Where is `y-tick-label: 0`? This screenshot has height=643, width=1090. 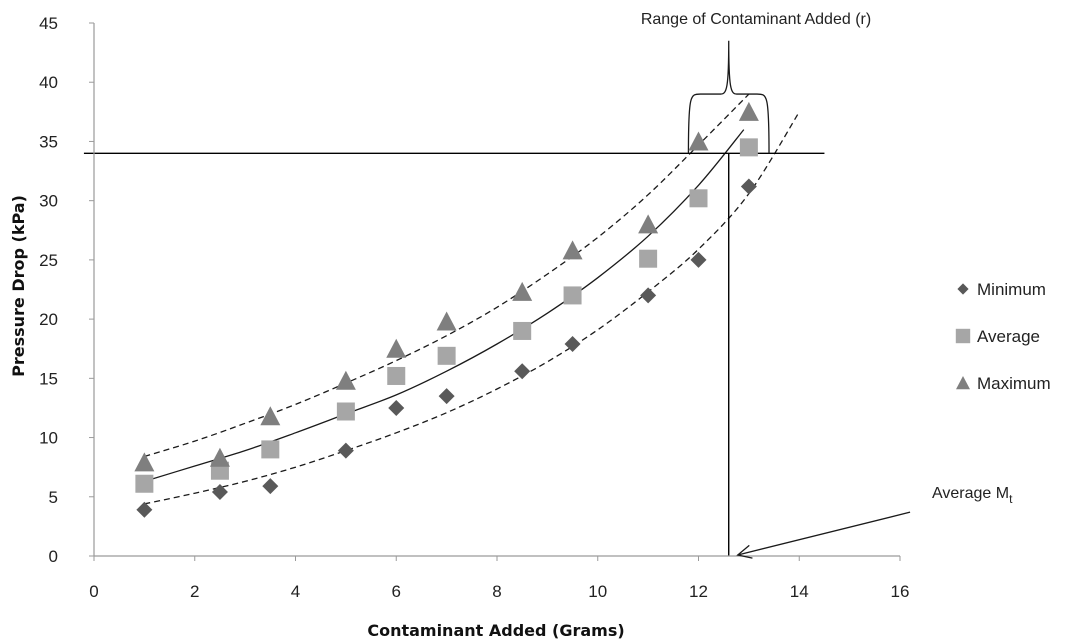
y-tick-label: 0 is located at coordinates (53, 556).